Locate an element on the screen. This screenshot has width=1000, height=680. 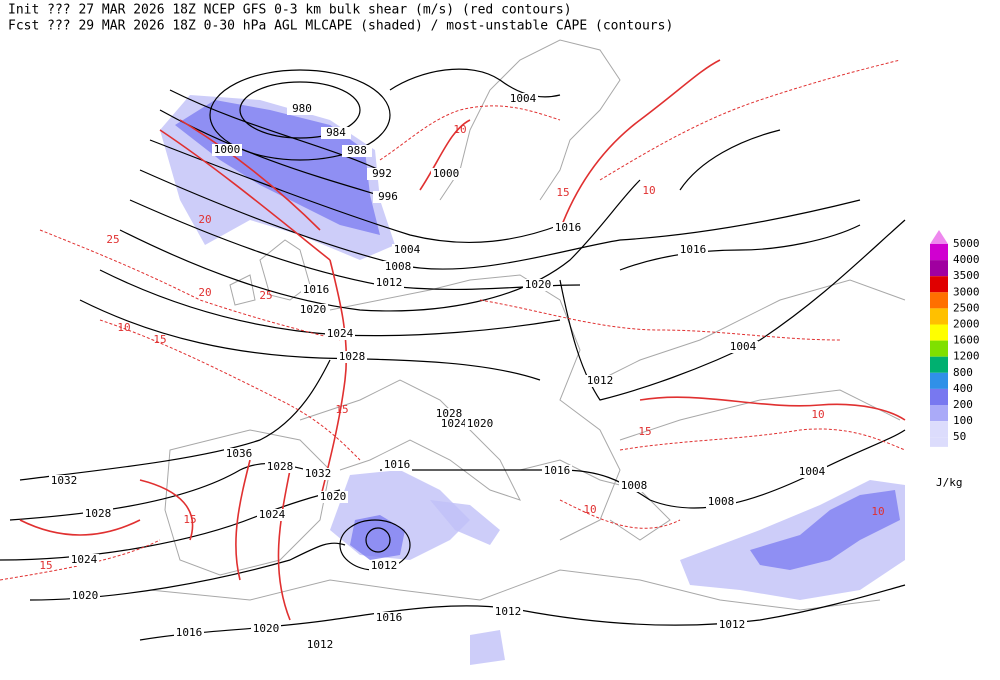
legend-label: 1600 is located at coordinates (966, 340).